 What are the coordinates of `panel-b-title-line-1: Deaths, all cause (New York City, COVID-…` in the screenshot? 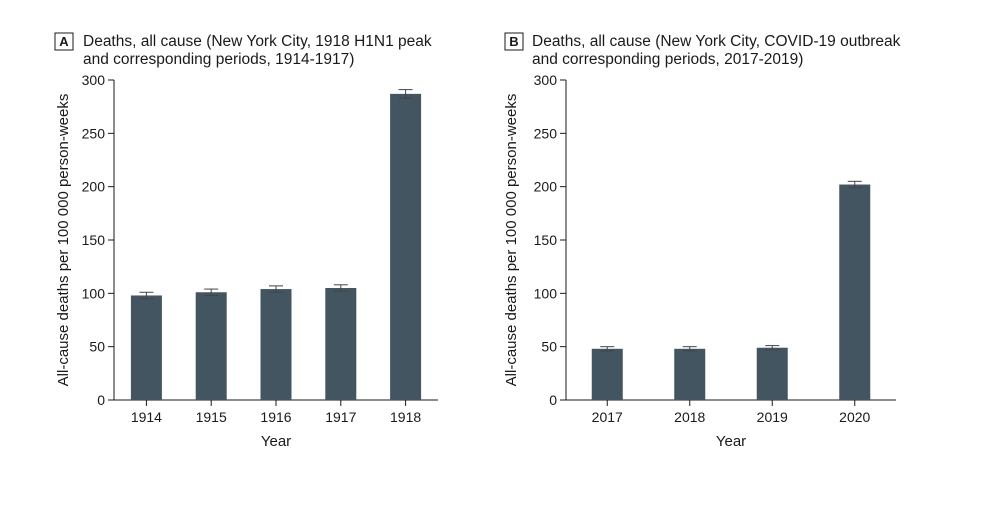 It's located at (716, 41).